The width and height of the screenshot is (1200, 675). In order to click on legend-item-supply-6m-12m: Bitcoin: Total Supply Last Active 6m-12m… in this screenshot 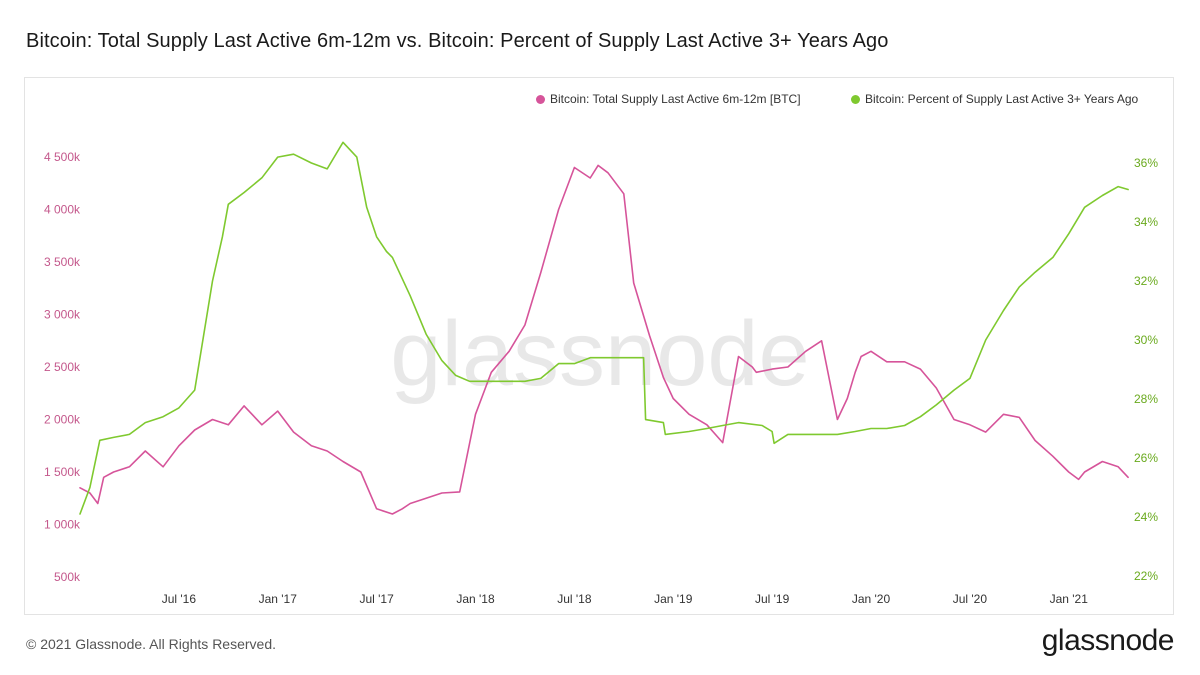, I will do `click(668, 99)`.